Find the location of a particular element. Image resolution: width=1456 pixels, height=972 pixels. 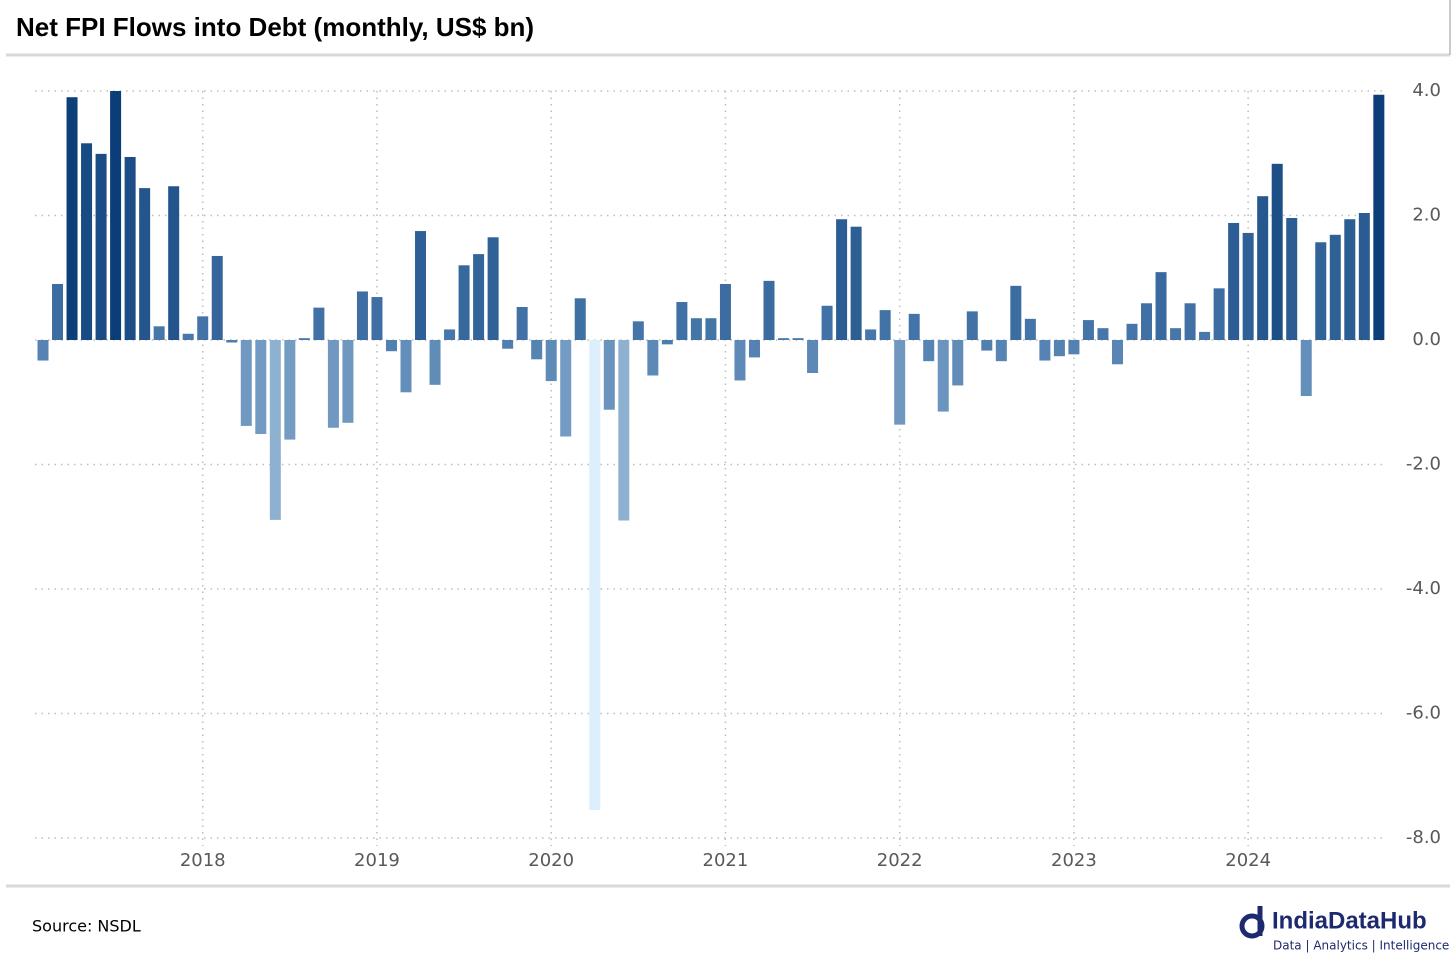

y-tick-label: -8.0 is located at coordinates (1423, 837).